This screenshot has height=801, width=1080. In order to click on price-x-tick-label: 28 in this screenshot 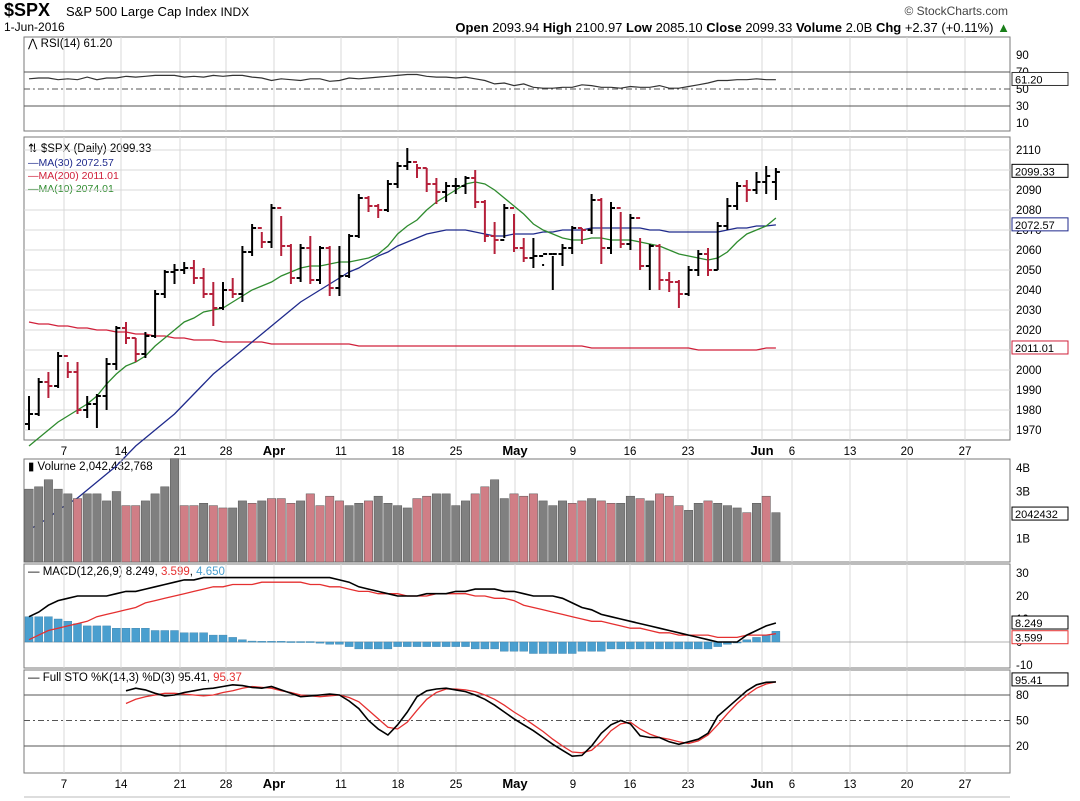, I will do `click(226, 452)`.